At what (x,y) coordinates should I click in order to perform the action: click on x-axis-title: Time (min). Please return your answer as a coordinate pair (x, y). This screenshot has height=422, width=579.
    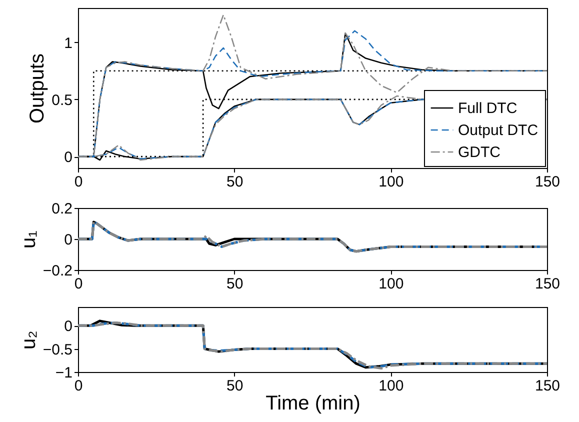
    Looking at the image, I should click on (313, 403).